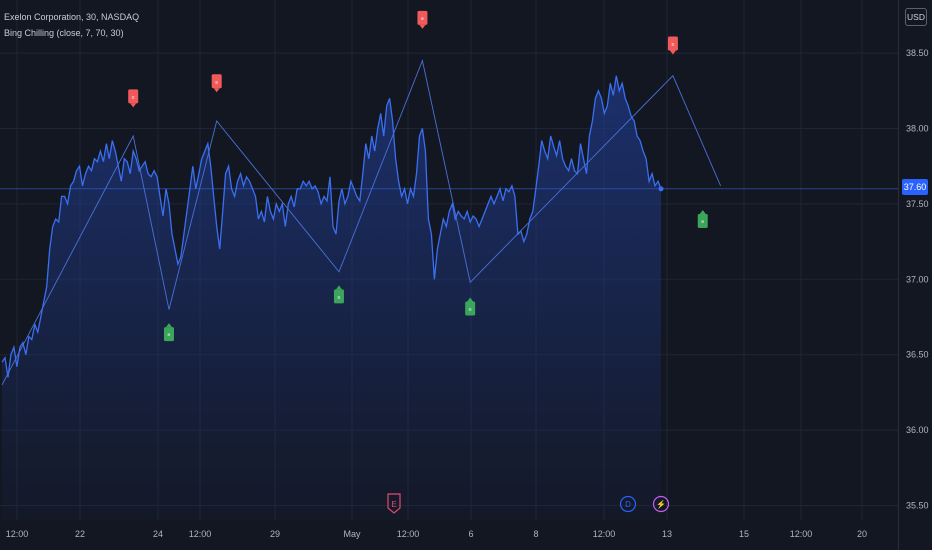  I want to click on y-tick-label: 36.00, so click(917, 430).